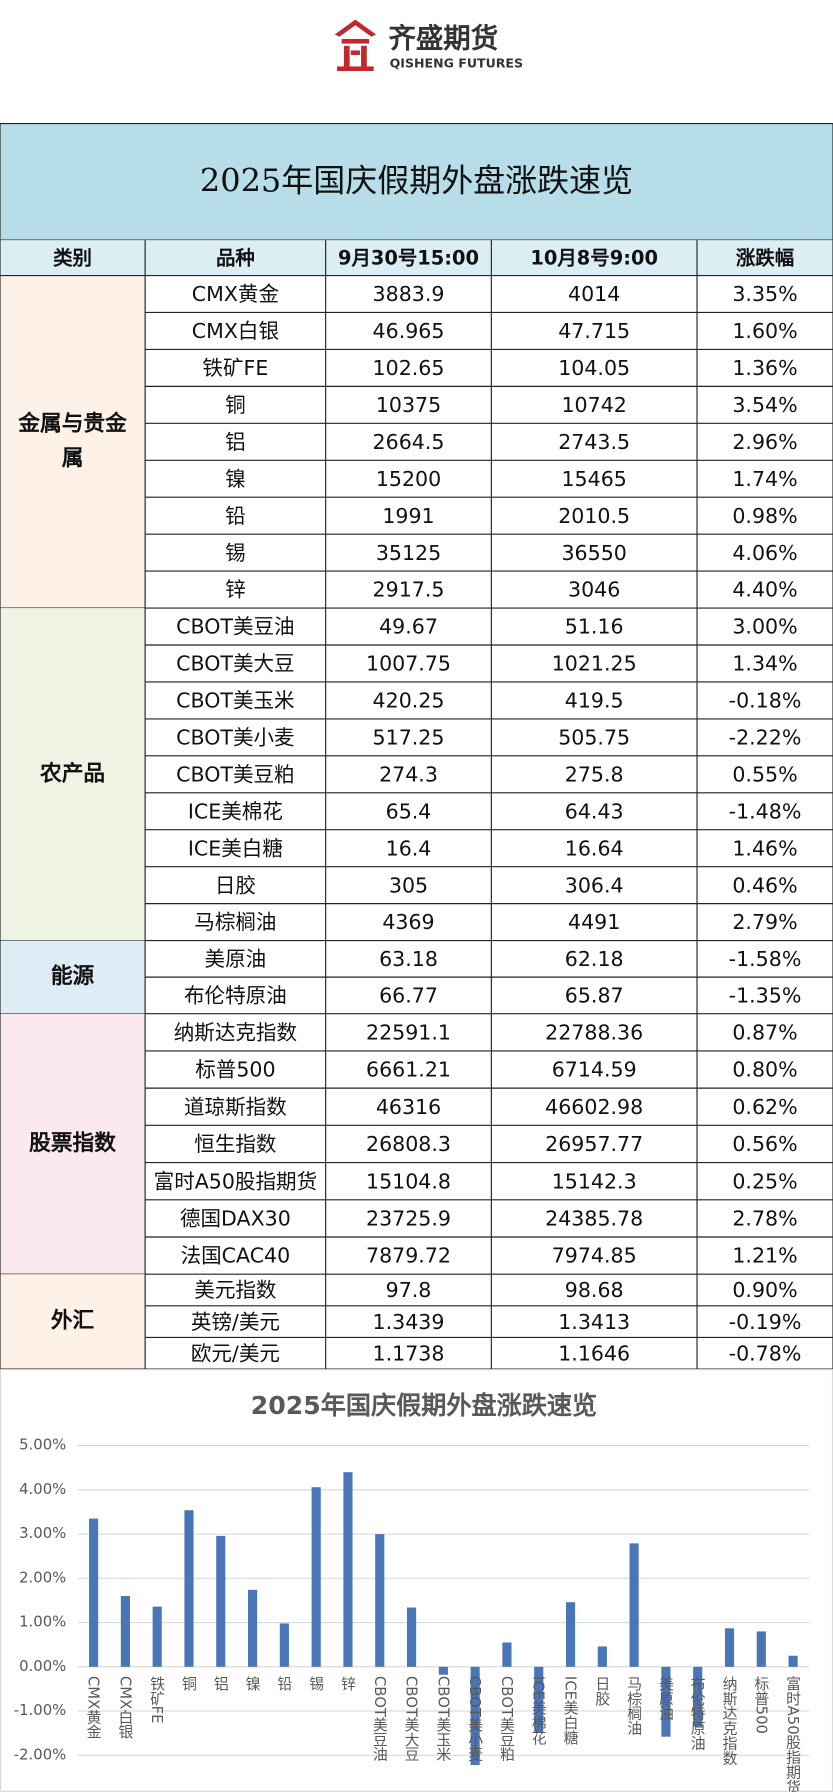 The width and height of the screenshot is (833, 1792). Describe the element at coordinates (348, 1683) in the screenshot. I see `x-tick-label: 锌` at that location.